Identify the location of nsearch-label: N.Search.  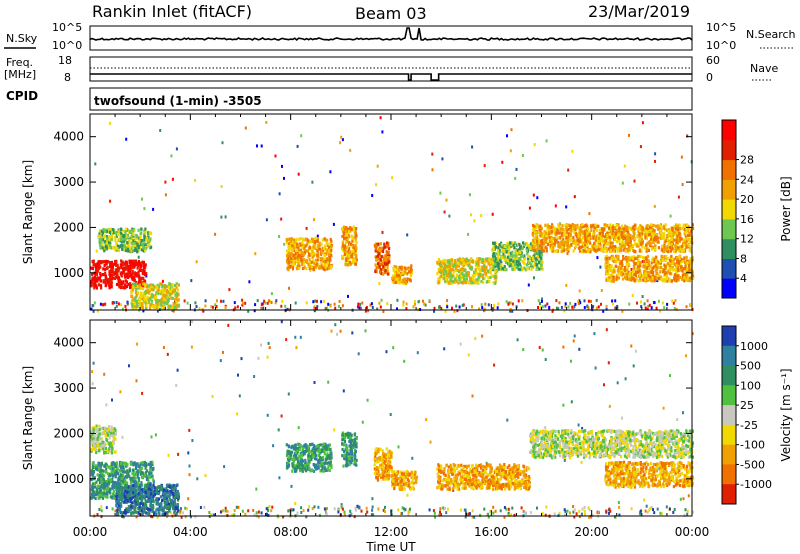
(771, 34).